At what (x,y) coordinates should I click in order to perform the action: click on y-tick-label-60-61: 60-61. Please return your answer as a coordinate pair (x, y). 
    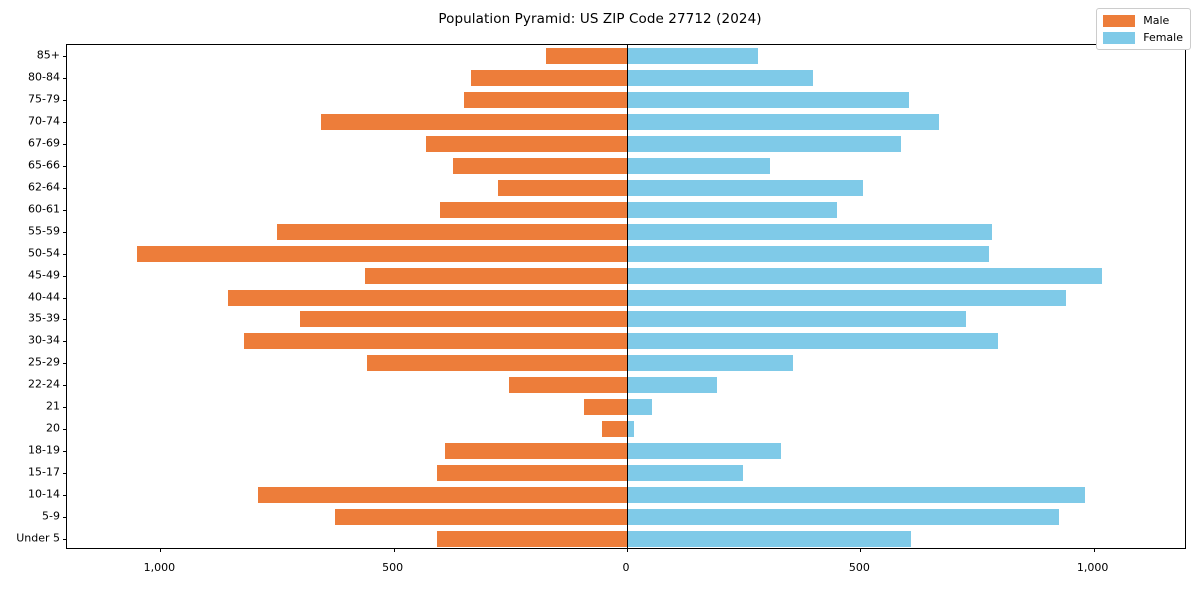
    Looking at the image, I should click on (44, 209).